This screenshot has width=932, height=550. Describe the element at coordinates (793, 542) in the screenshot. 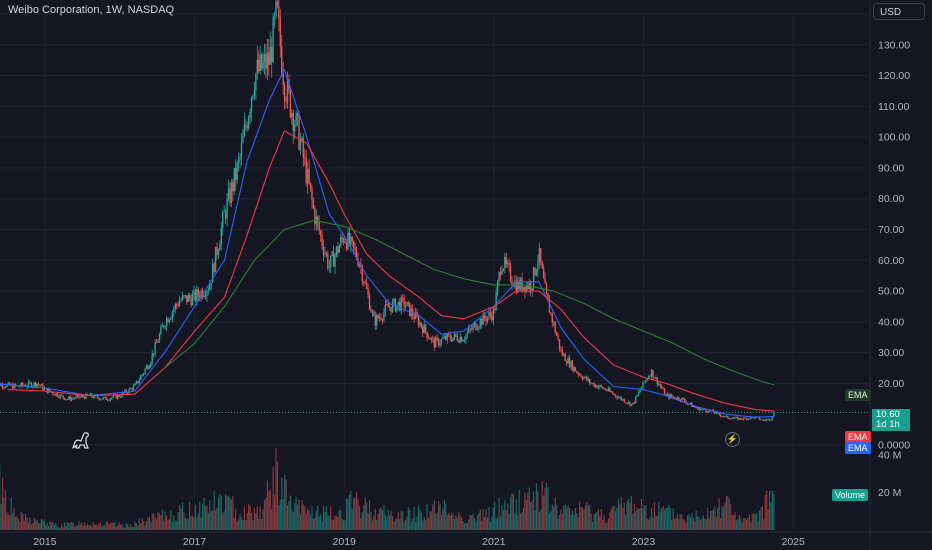

I see `x-tick-label: 2025` at that location.